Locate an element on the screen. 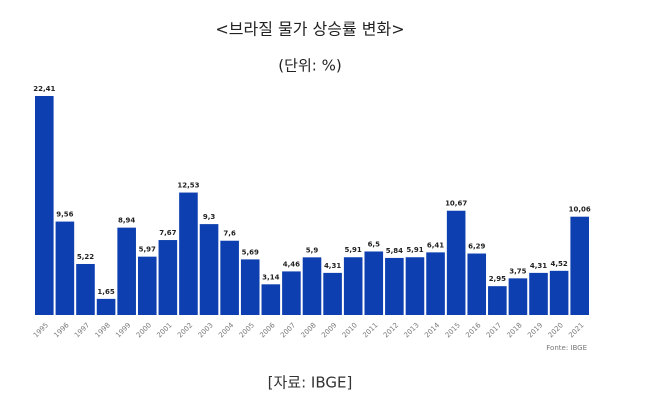 The width and height of the screenshot is (645, 415). value-label: 5,22 is located at coordinates (85, 257).